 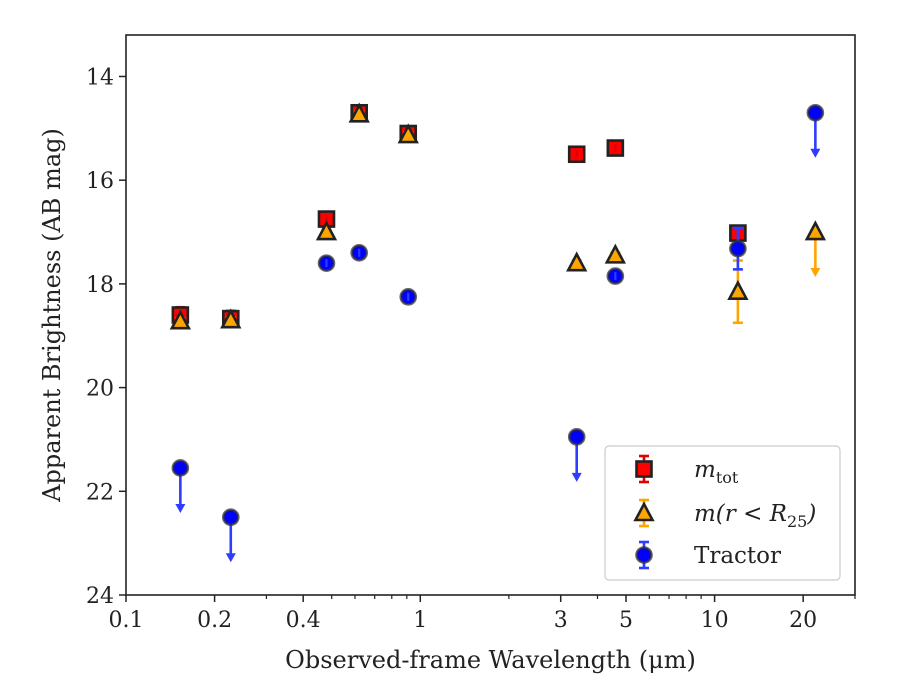 What do you see at coordinates (100, 389) in the screenshot?
I see `y-tick-label: 20` at bounding box center [100, 389].